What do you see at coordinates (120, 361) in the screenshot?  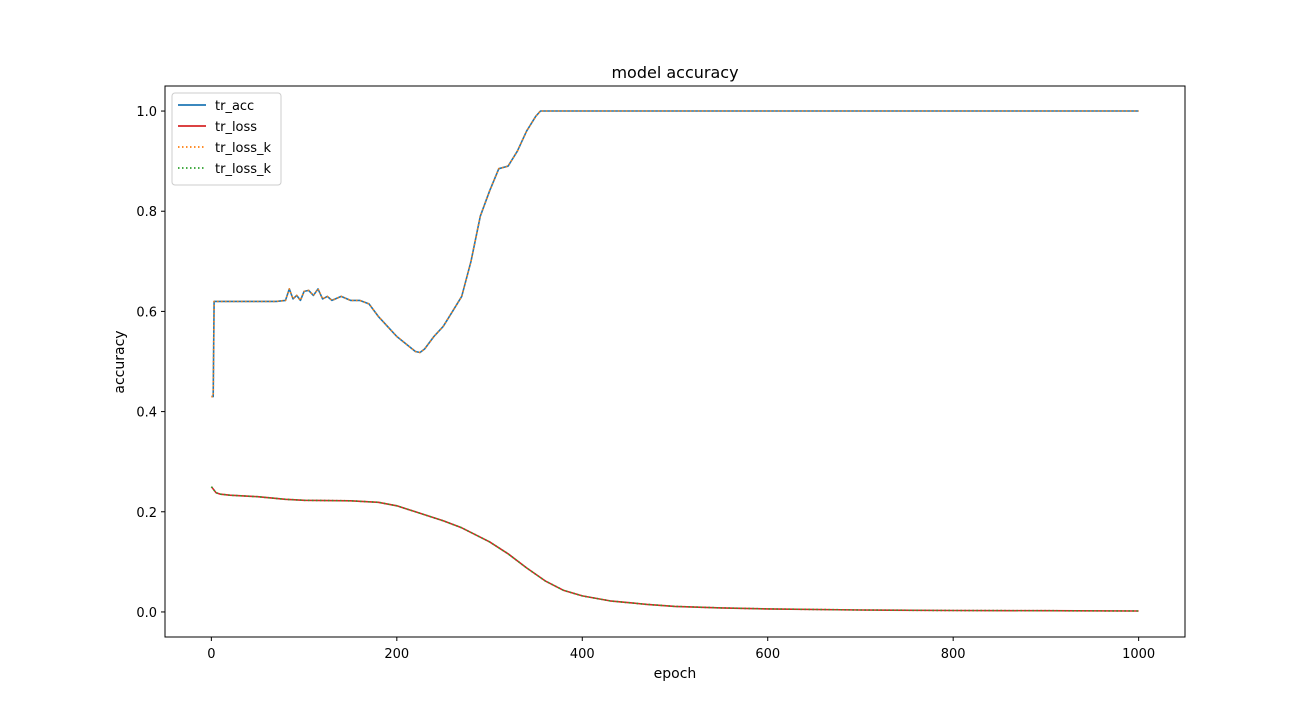 I see `y-axis-label: accuracy` at bounding box center [120, 361].